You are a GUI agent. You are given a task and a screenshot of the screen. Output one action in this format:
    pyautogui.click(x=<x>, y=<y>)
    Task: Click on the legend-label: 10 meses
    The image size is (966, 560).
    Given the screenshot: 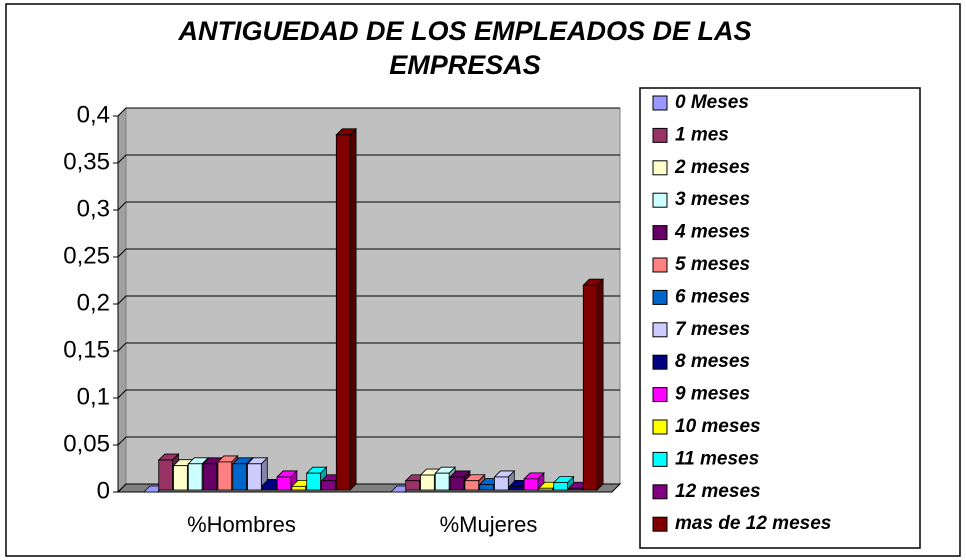 What is the action you would take?
    pyautogui.click(x=718, y=426)
    